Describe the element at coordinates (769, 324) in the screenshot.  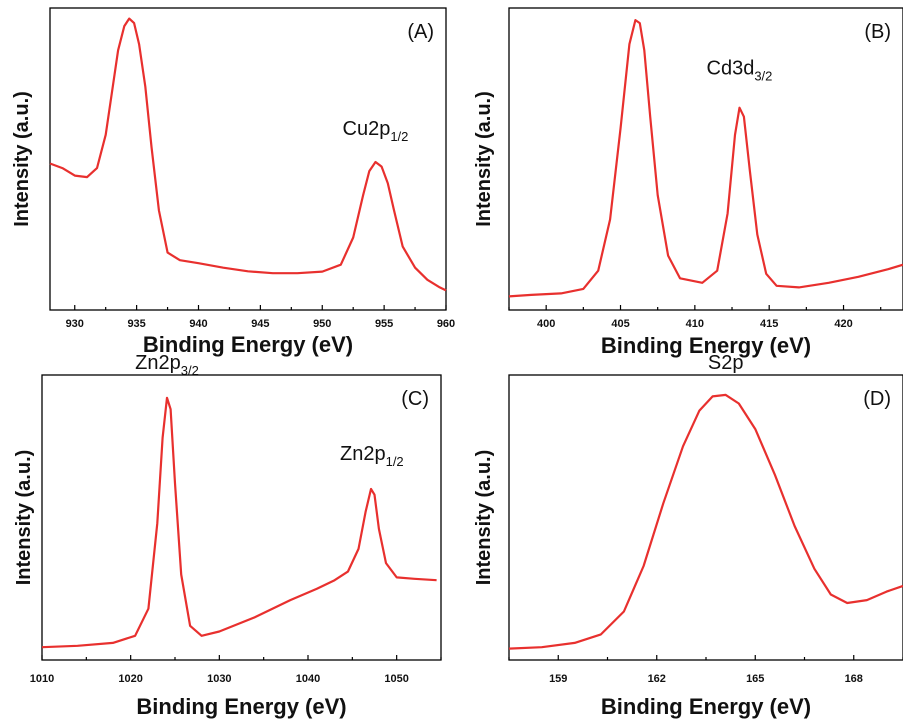
I see `x-tick-label: 415` at that location.